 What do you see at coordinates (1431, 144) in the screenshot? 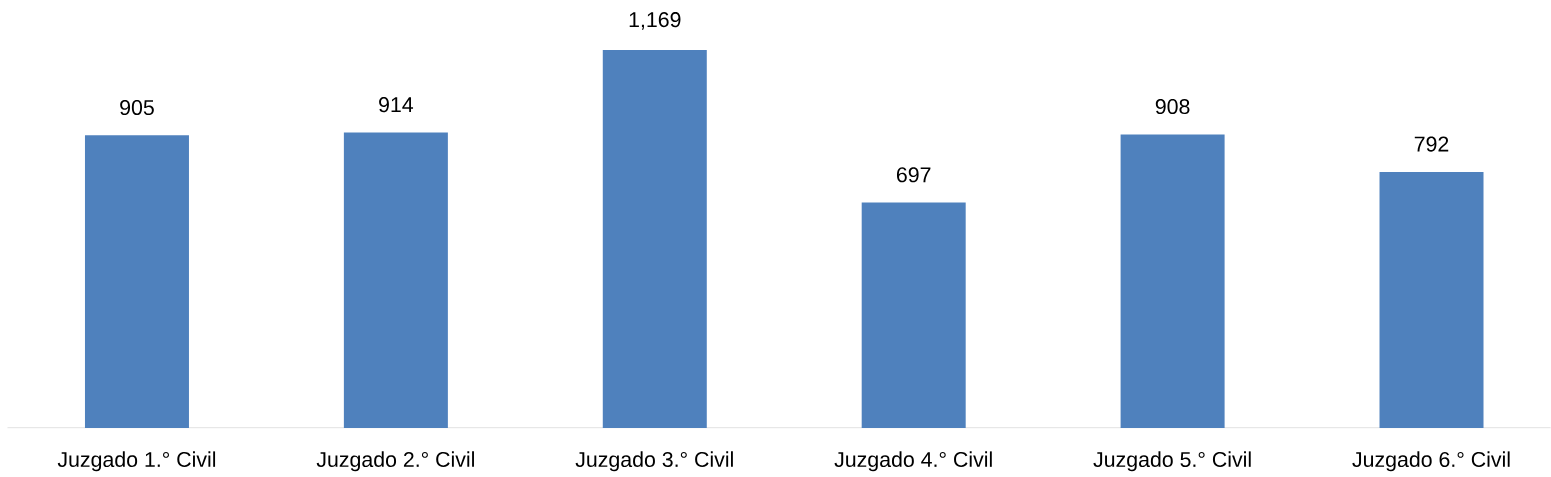
I see `data-label: 792` at bounding box center [1431, 144].